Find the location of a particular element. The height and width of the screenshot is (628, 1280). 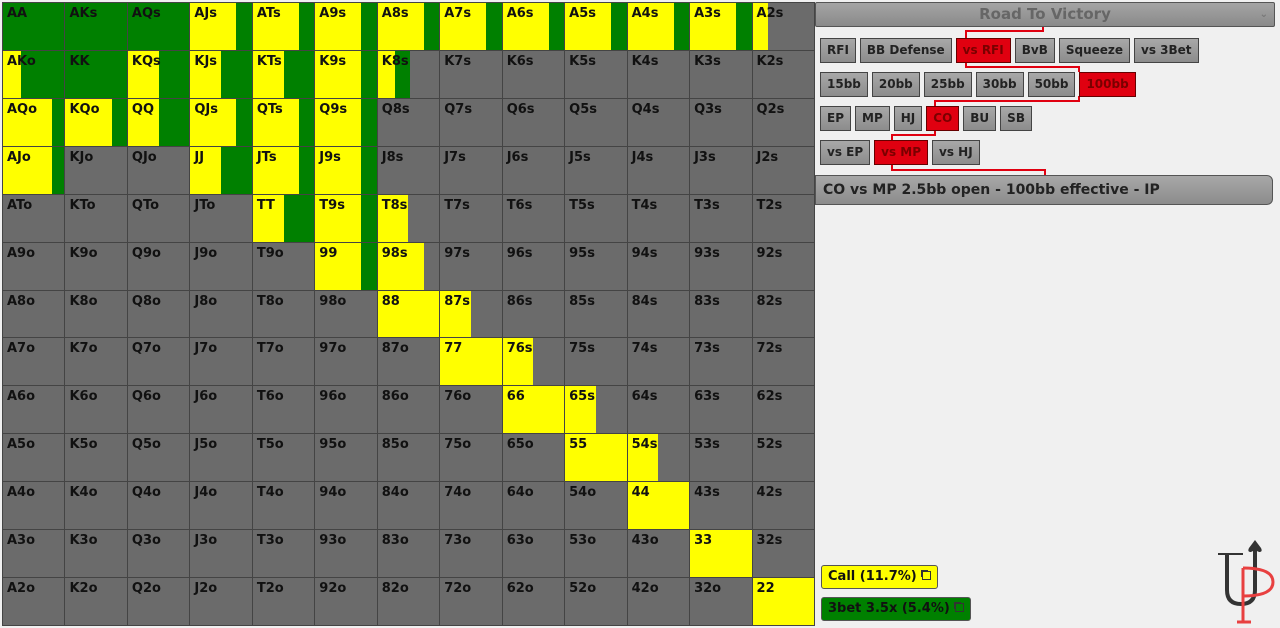

button-hj: HJ is located at coordinates (908, 118).